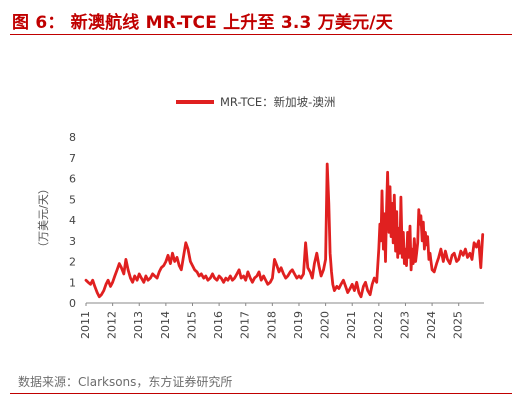 Image resolution: width=522 pixels, height=403 pixels. What do you see at coordinates (72, 137) in the screenshot?
I see `y-tick-label: 8` at bounding box center [72, 137].